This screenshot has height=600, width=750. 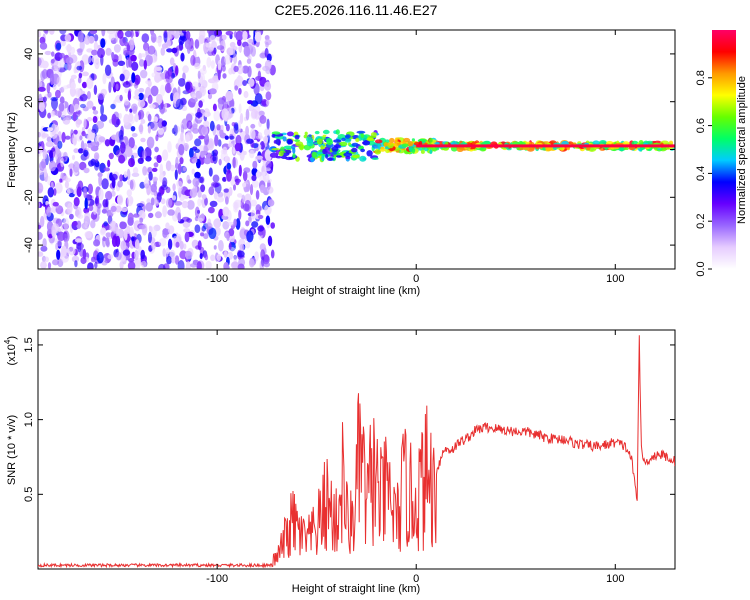 What do you see at coordinates (703, 173) in the screenshot?
I see `colorbar-ticks: 0.0 0.2 0.4 0.6 0.8` at bounding box center [703, 173].